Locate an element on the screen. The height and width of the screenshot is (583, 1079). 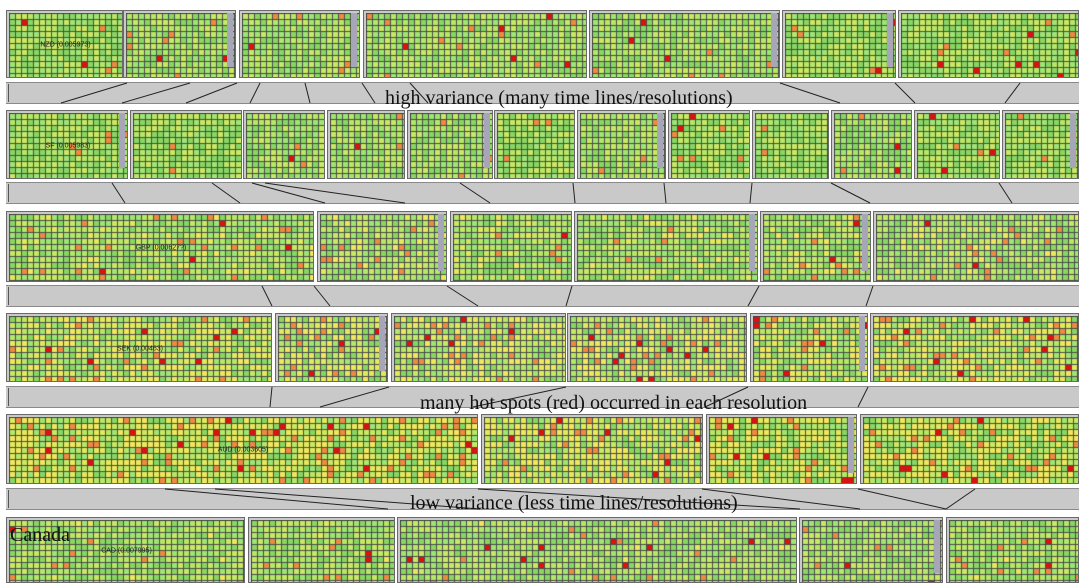
resolution-panel: AUD (0.003605) is located at coordinates (242, 449).